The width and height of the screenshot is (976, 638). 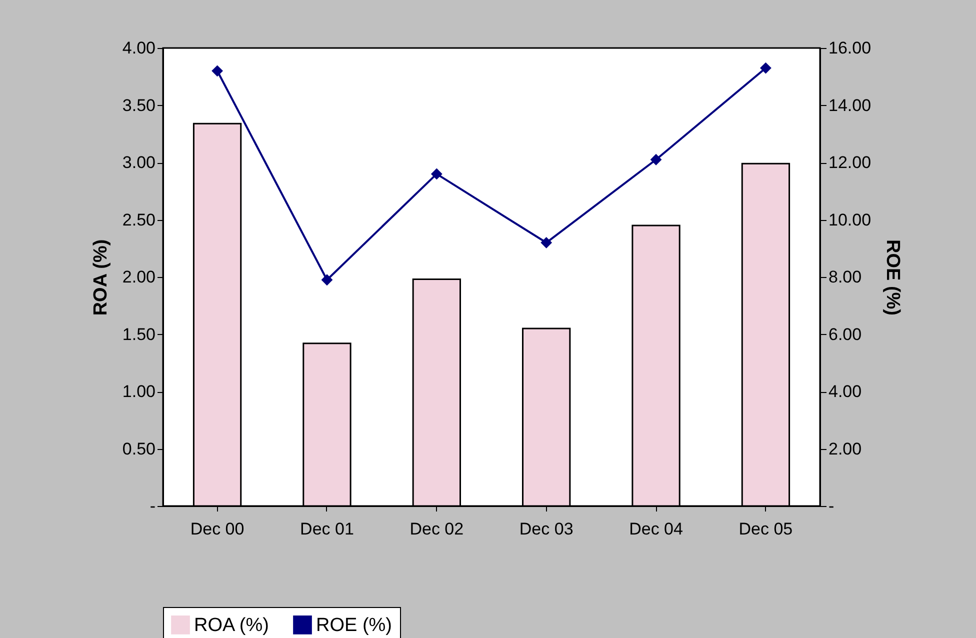 What do you see at coordinates (850, 105) in the screenshot?
I see `y2-tick-label: 14.00` at bounding box center [850, 105].